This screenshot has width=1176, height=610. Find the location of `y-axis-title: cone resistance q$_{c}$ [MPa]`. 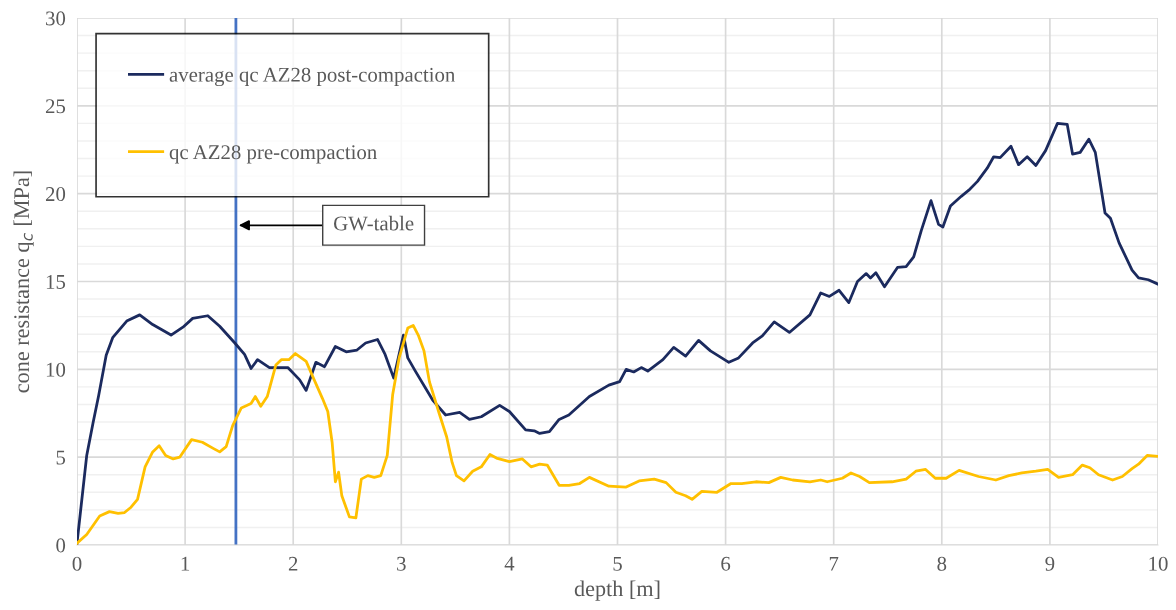

y-axis-title: cone resistance q$_{c}$ [MPa] is located at coordinates (23, 282).